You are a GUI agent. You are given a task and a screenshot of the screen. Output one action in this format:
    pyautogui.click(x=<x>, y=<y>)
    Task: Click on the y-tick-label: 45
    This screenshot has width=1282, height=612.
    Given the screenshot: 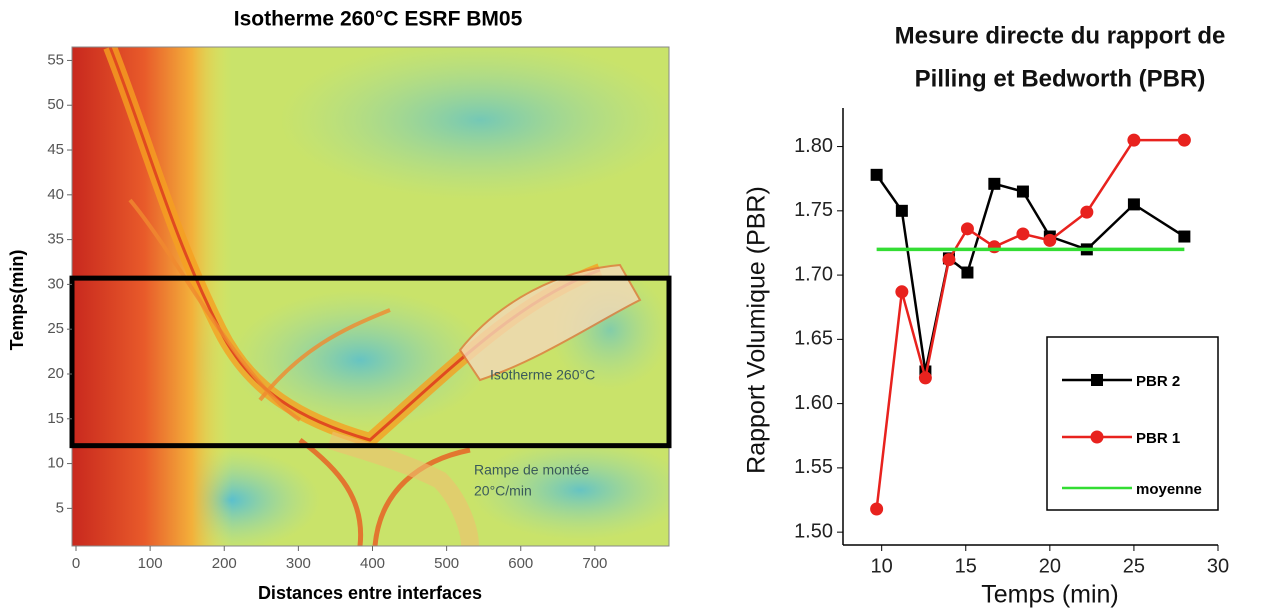 What is the action you would take?
    pyautogui.click(x=55, y=149)
    